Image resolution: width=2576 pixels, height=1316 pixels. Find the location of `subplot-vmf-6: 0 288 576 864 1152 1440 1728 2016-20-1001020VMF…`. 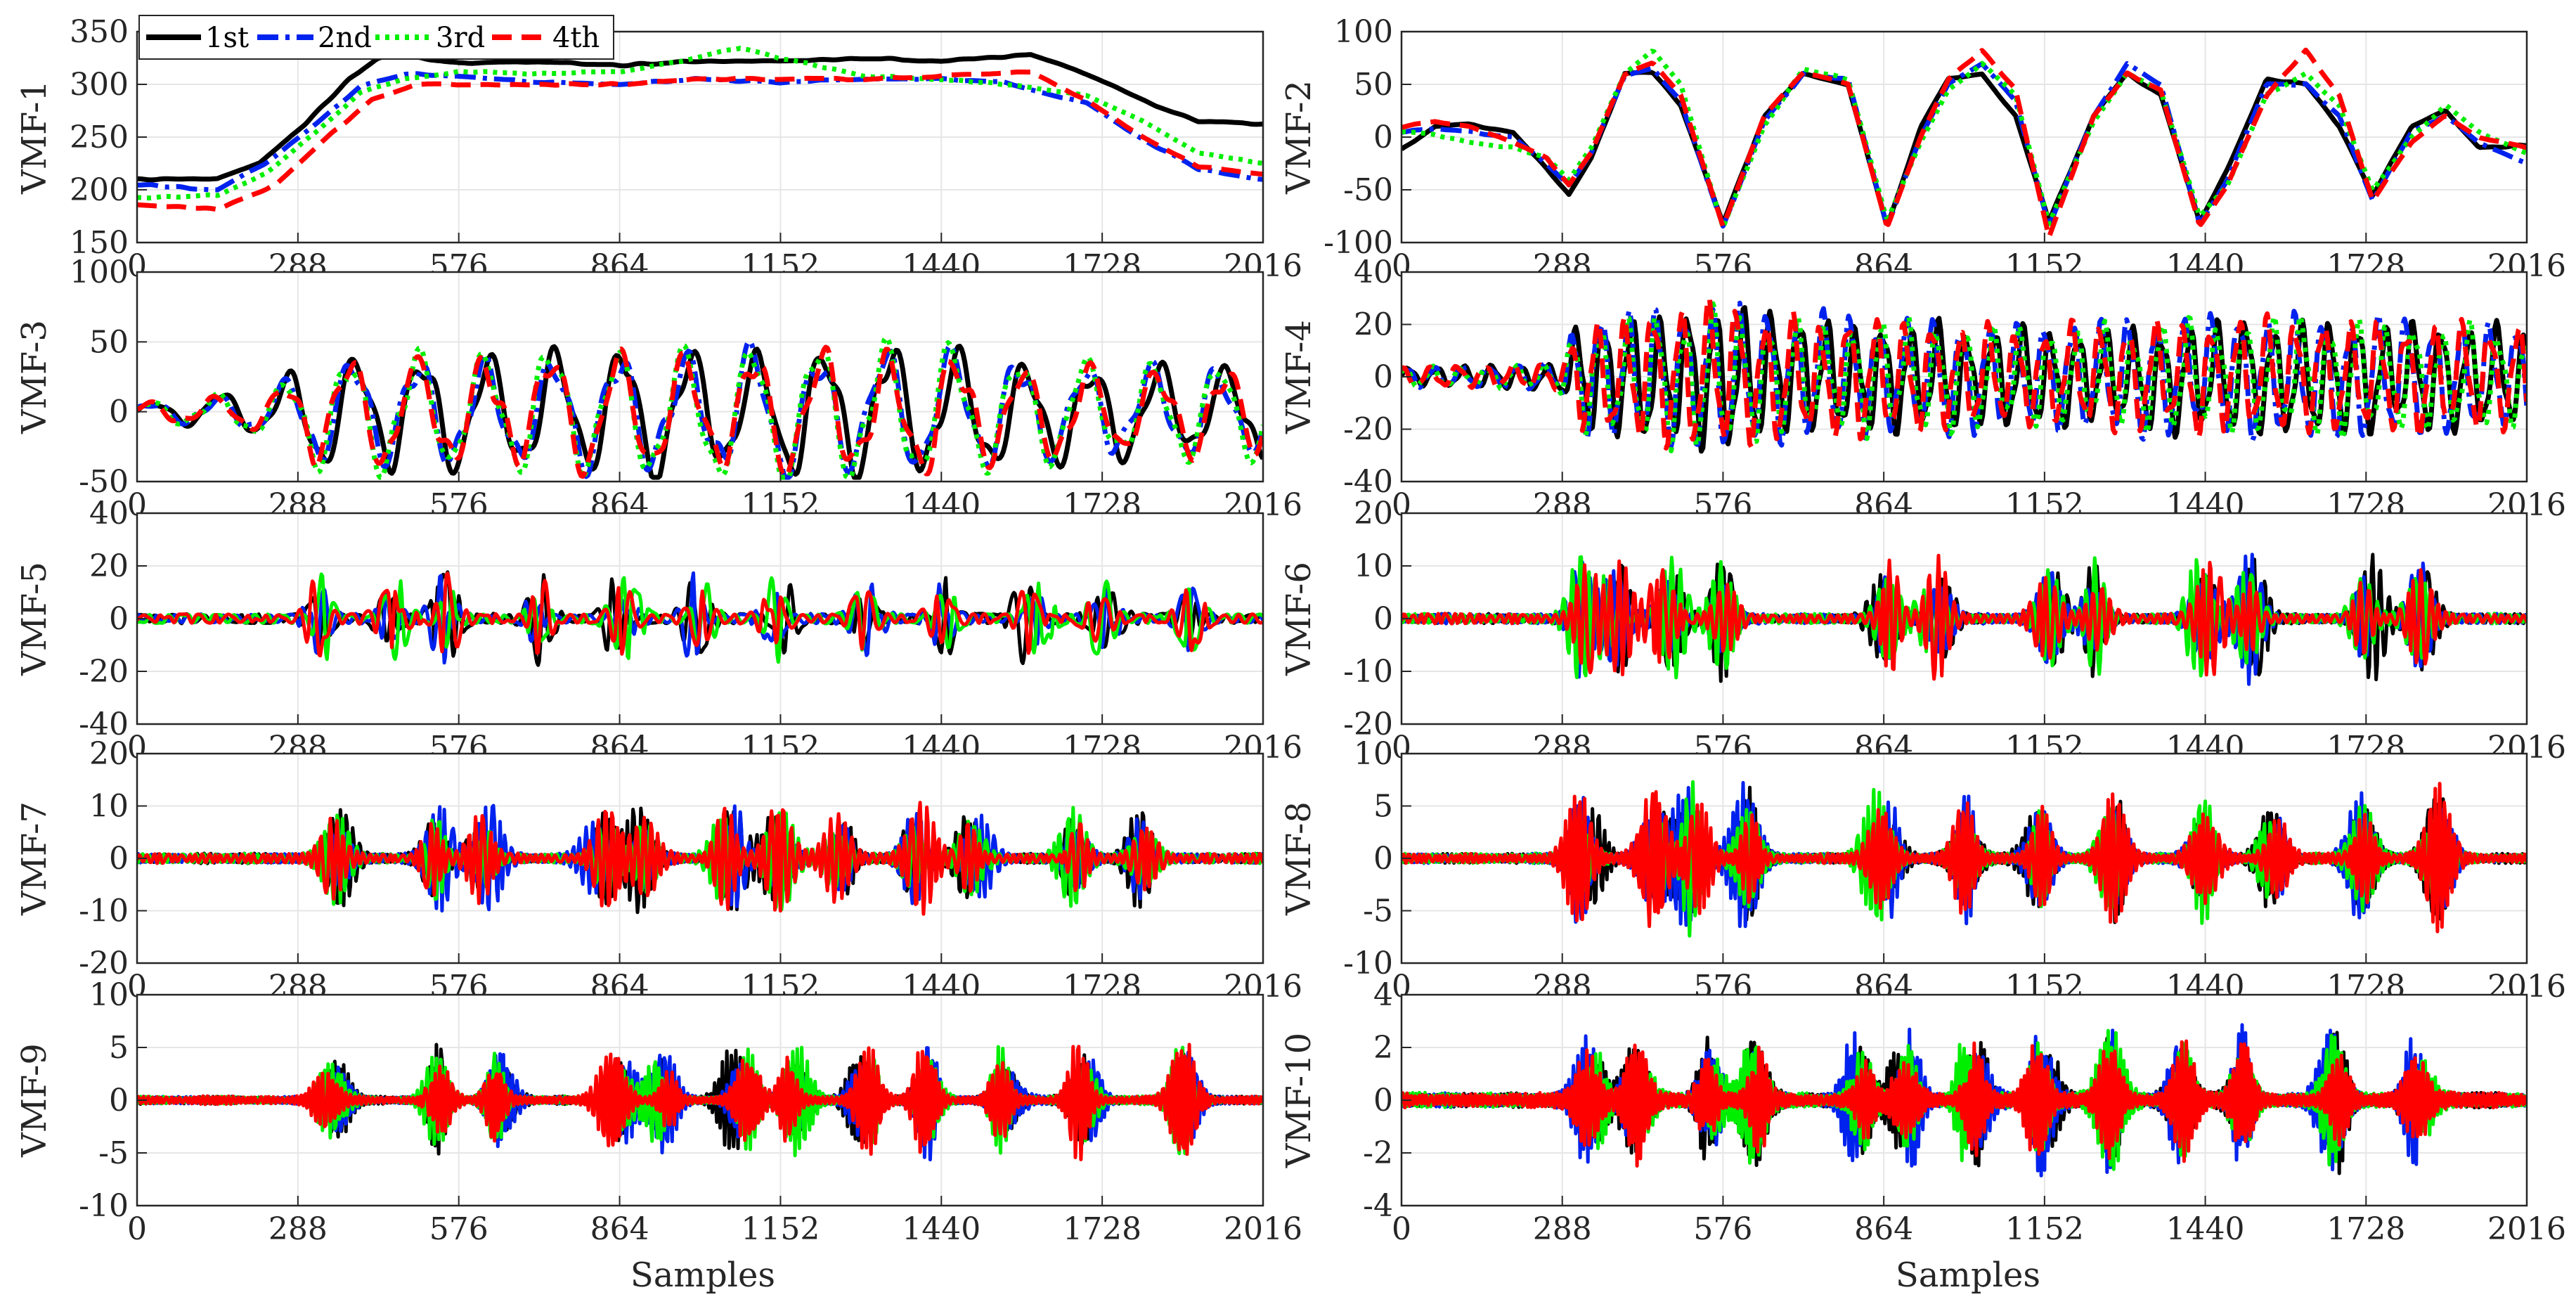

subplot-vmf-6: 0 288 576 864 1152 1440 1728 2016-20-1001020VMF… is located at coordinates (1923, 631).